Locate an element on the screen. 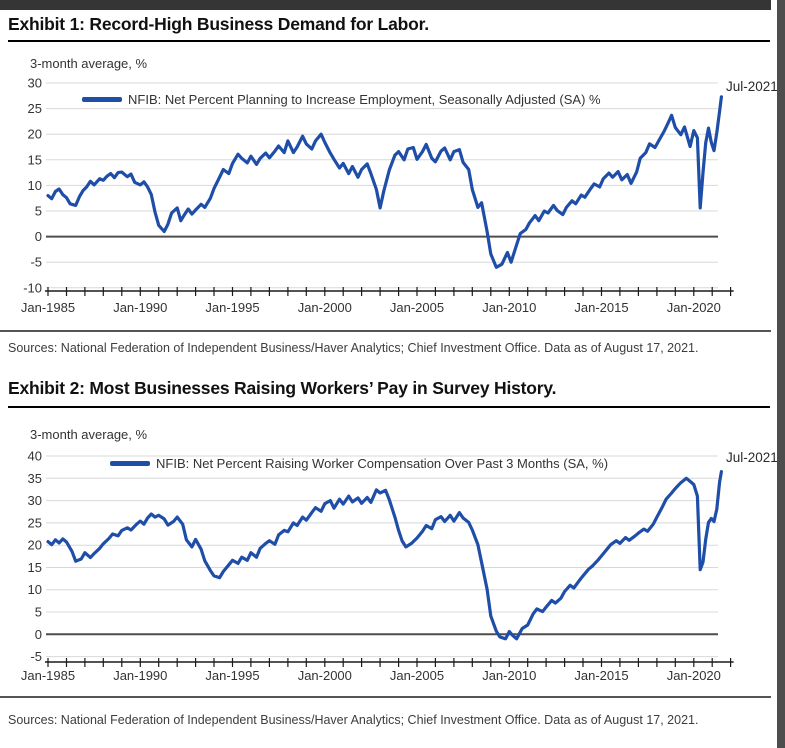 Image resolution: width=785 pixels, height=748 pixels. svg-text: 40 is located at coordinates (35, 456).